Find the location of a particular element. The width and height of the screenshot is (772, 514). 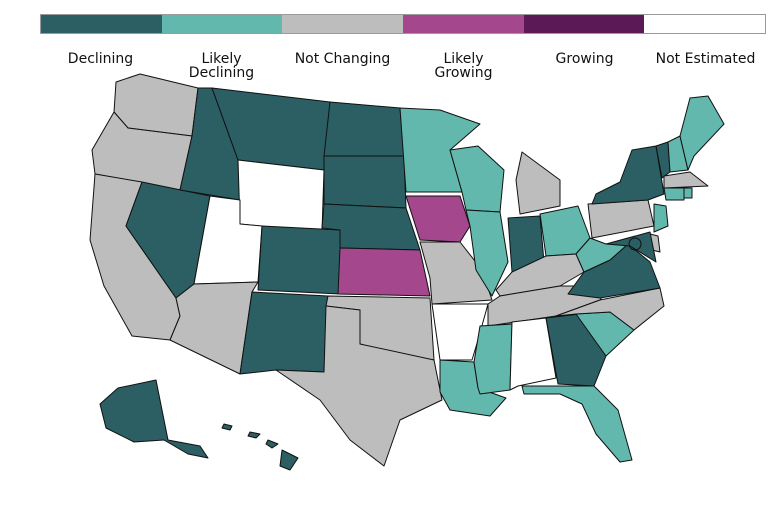

state-ar is located at coordinates (460, 332).